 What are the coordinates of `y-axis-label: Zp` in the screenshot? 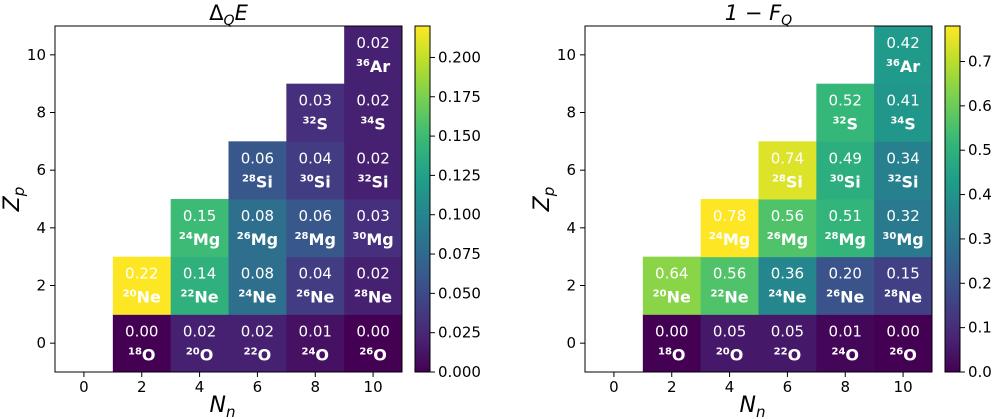 It's located at (544, 200).